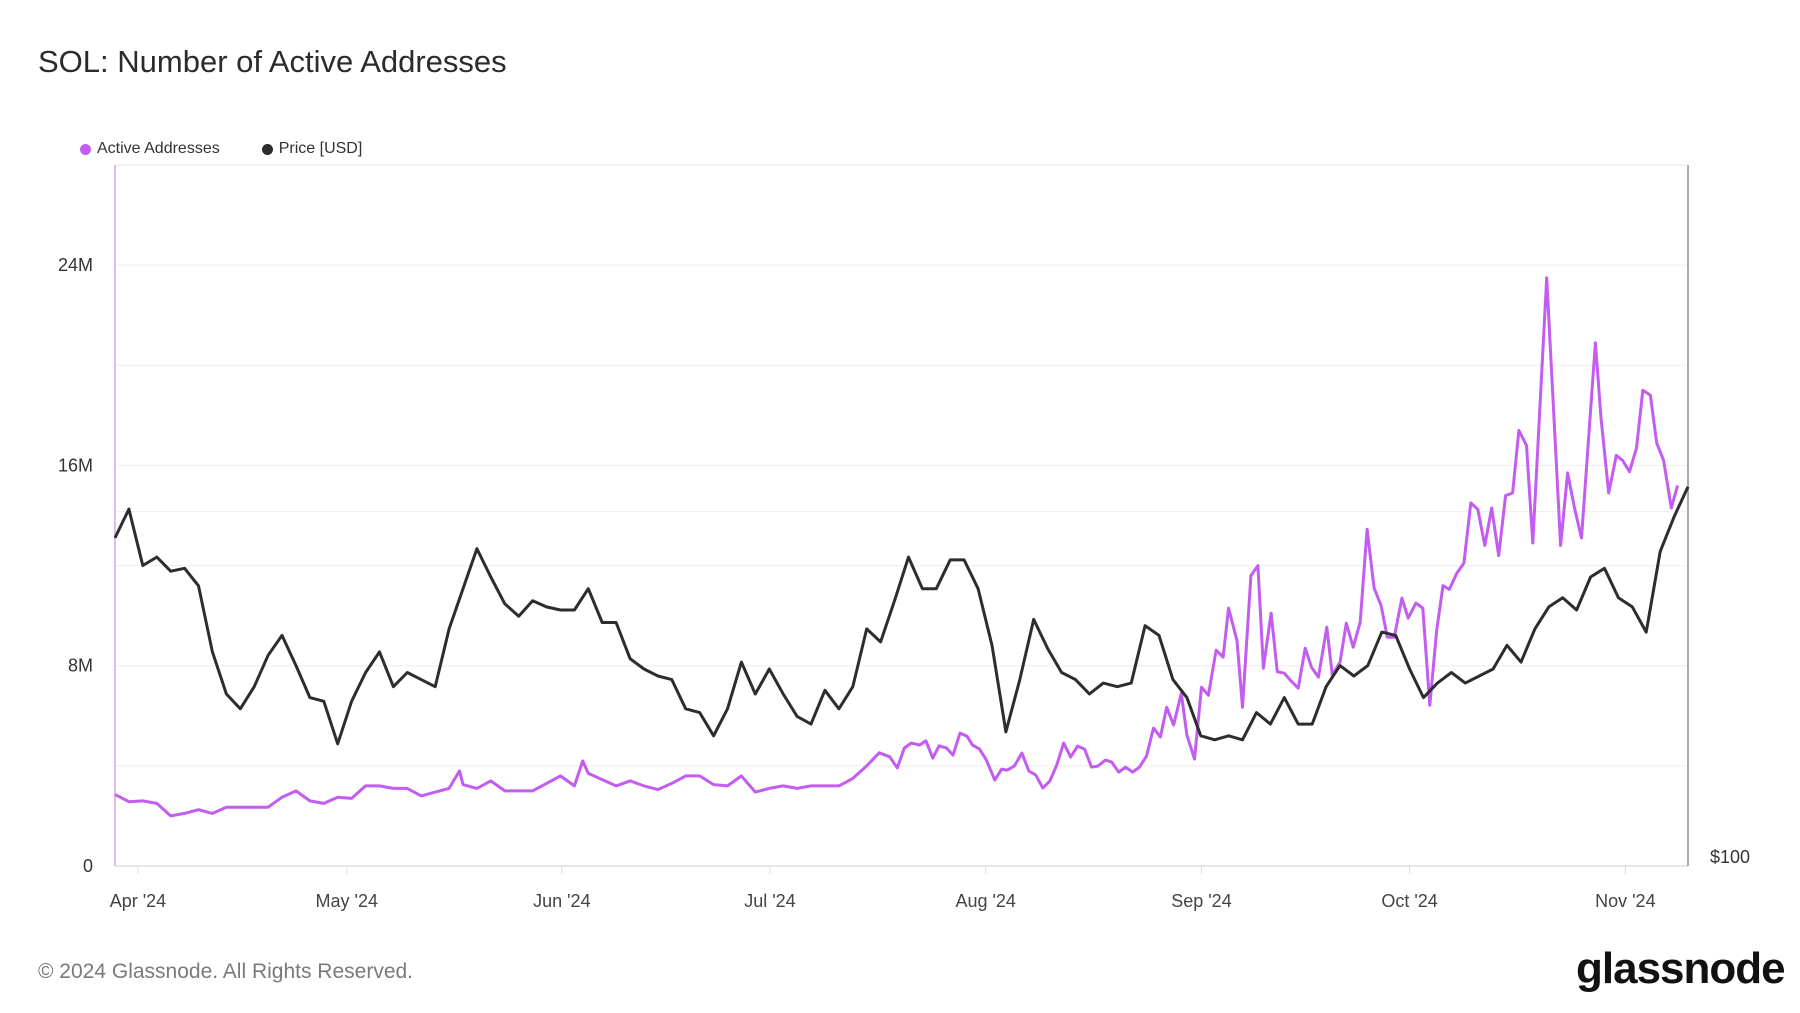  What do you see at coordinates (75, 465) in the screenshot?
I see `y-axis-tick-label: 16M` at bounding box center [75, 465].